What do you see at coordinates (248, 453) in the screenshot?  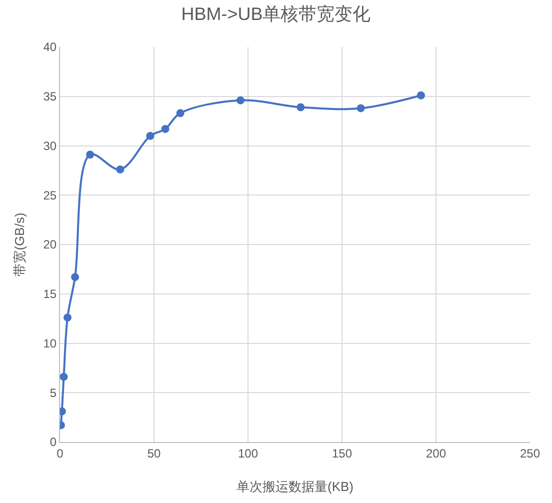 I see `x-tick-label: 100` at bounding box center [248, 453].